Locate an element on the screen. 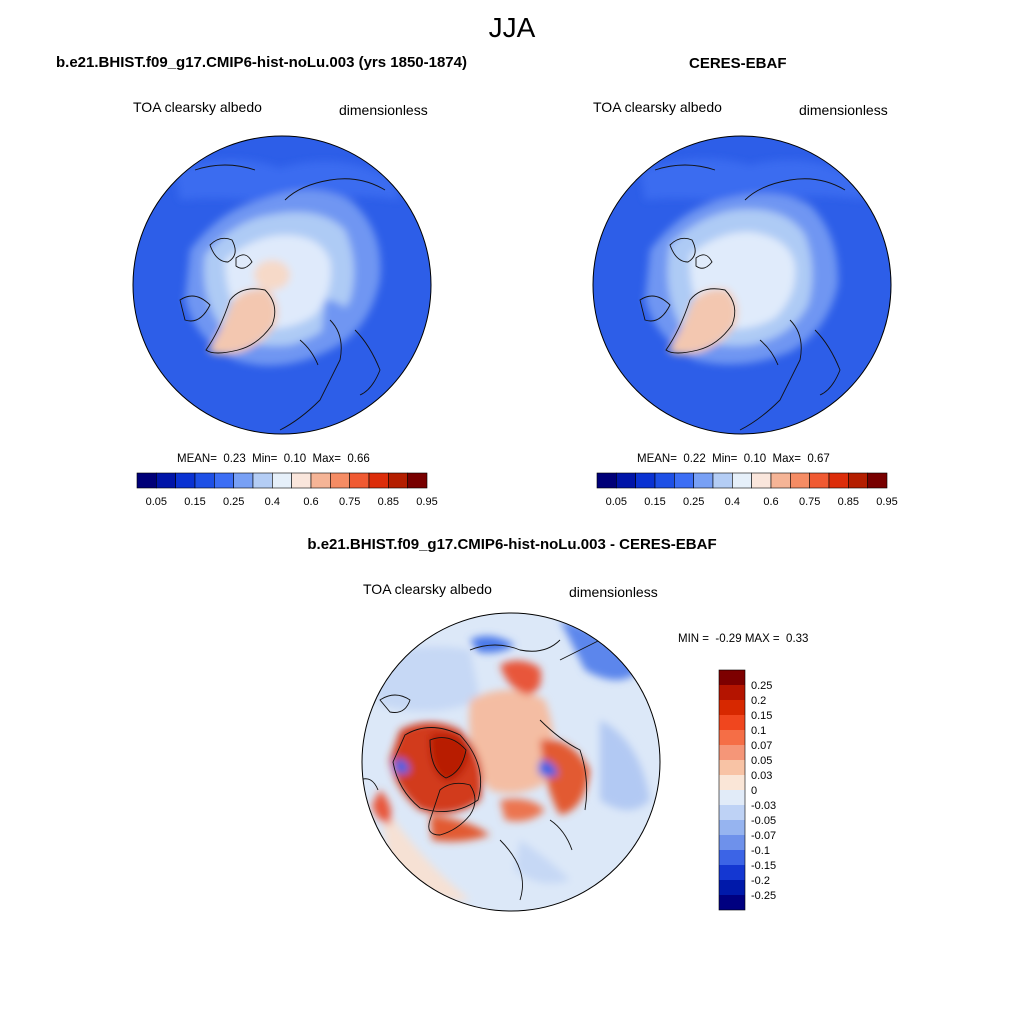 The image size is (1024, 1024). stats-obs: MEAN= 0.22 Min= 0.10 Max= 0.67 is located at coordinates (733, 459).